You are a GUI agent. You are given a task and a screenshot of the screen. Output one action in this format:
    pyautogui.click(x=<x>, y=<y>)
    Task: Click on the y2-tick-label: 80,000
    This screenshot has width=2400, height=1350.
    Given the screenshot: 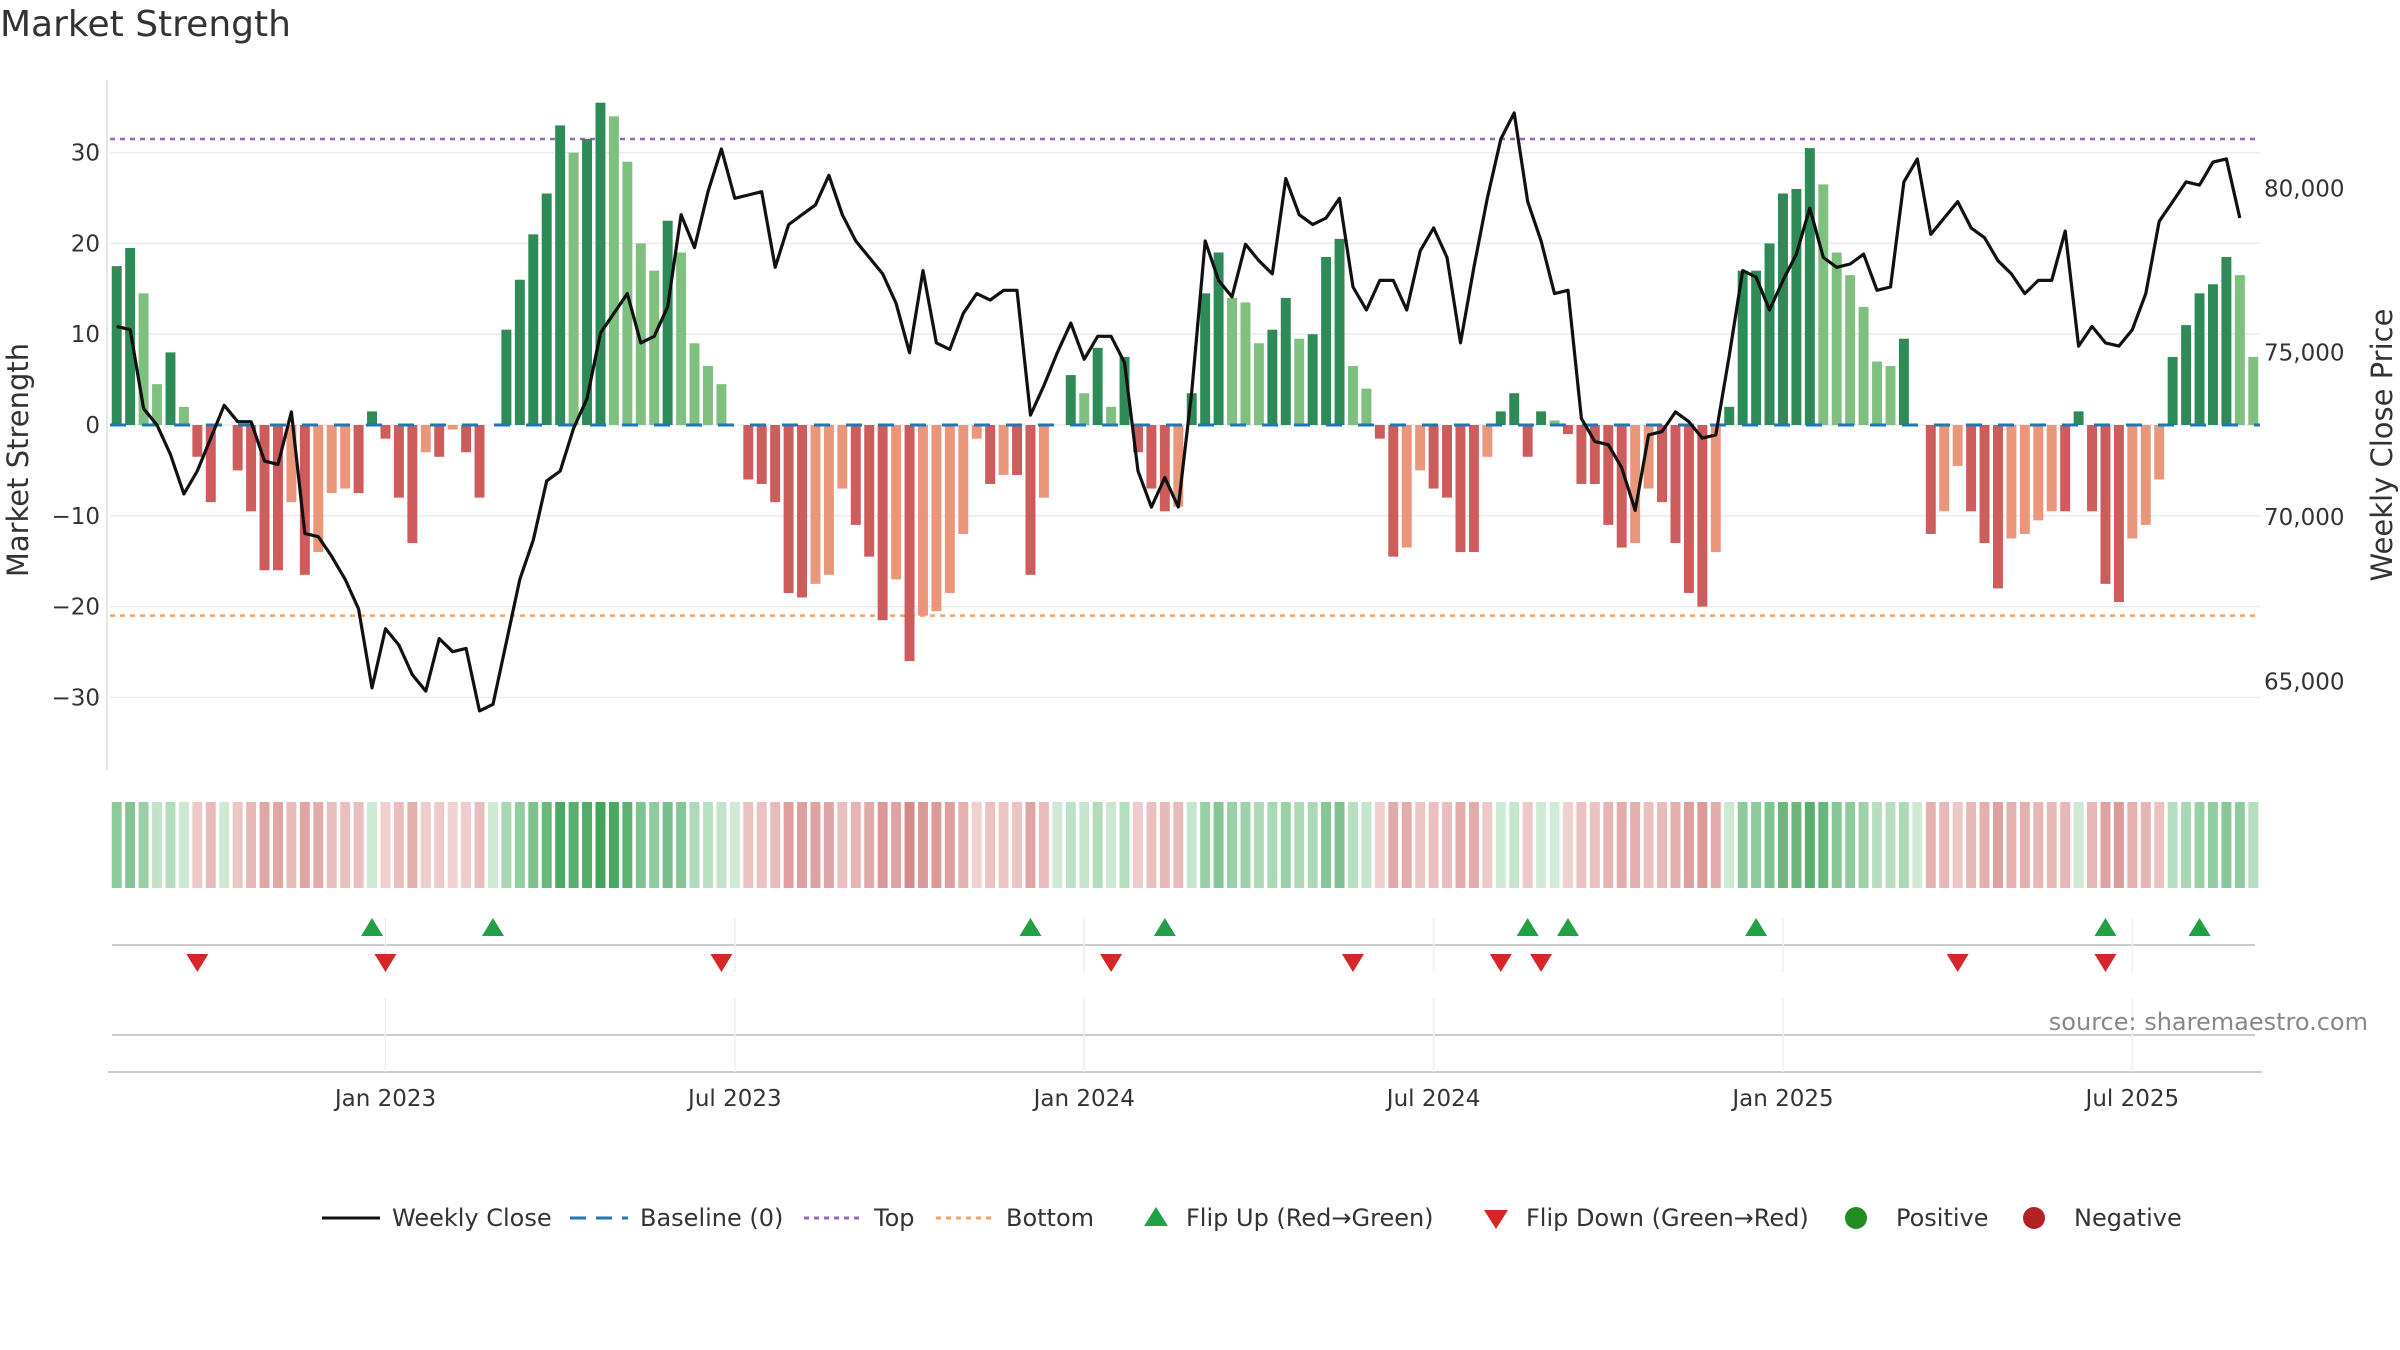 What is the action you would take?
    pyautogui.click(x=2304, y=189)
    